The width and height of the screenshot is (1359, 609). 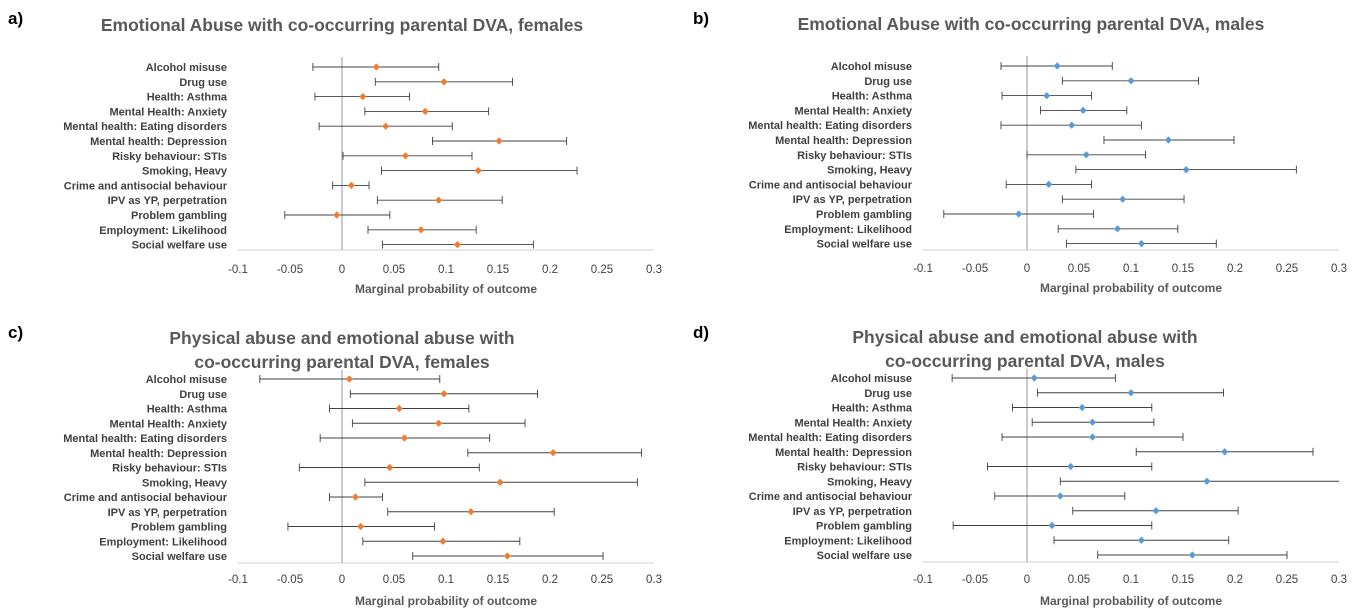 What do you see at coordinates (701, 332) in the screenshot?
I see `panel-label: d)` at bounding box center [701, 332].